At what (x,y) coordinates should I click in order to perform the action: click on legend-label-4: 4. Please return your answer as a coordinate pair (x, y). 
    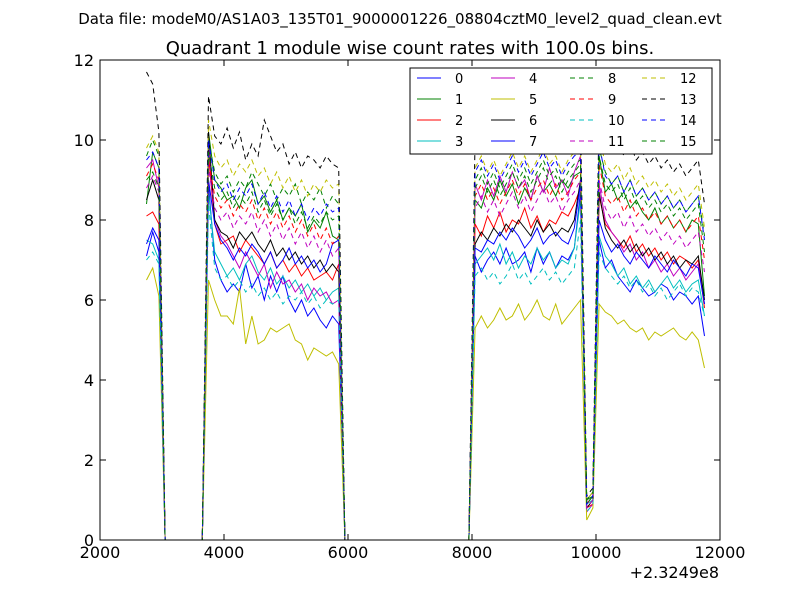
    Looking at the image, I should click on (533, 79).